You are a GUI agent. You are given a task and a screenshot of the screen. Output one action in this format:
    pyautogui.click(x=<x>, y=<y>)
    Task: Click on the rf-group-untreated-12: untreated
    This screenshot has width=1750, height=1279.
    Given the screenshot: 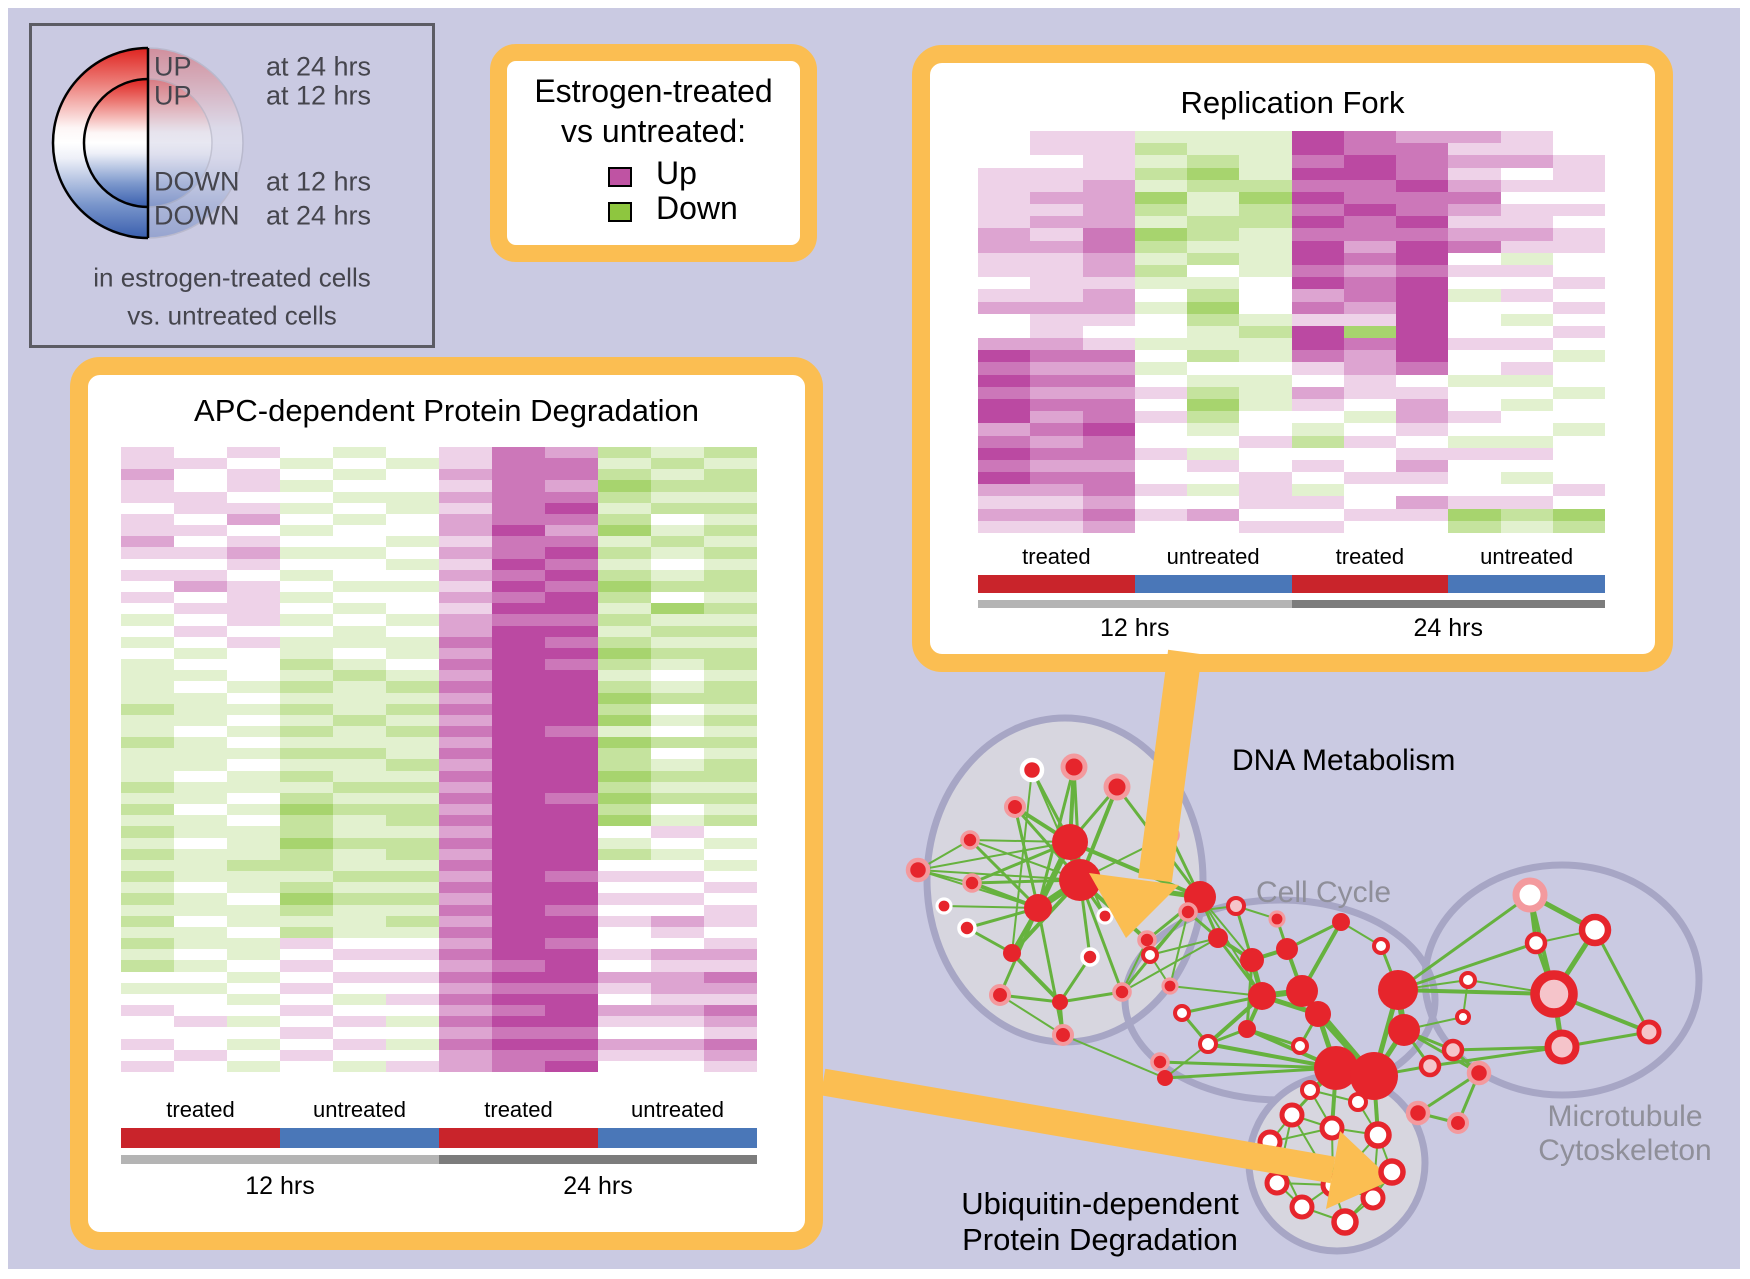 What is the action you would take?
    pyautogui.click(x=1213, y=556)
    